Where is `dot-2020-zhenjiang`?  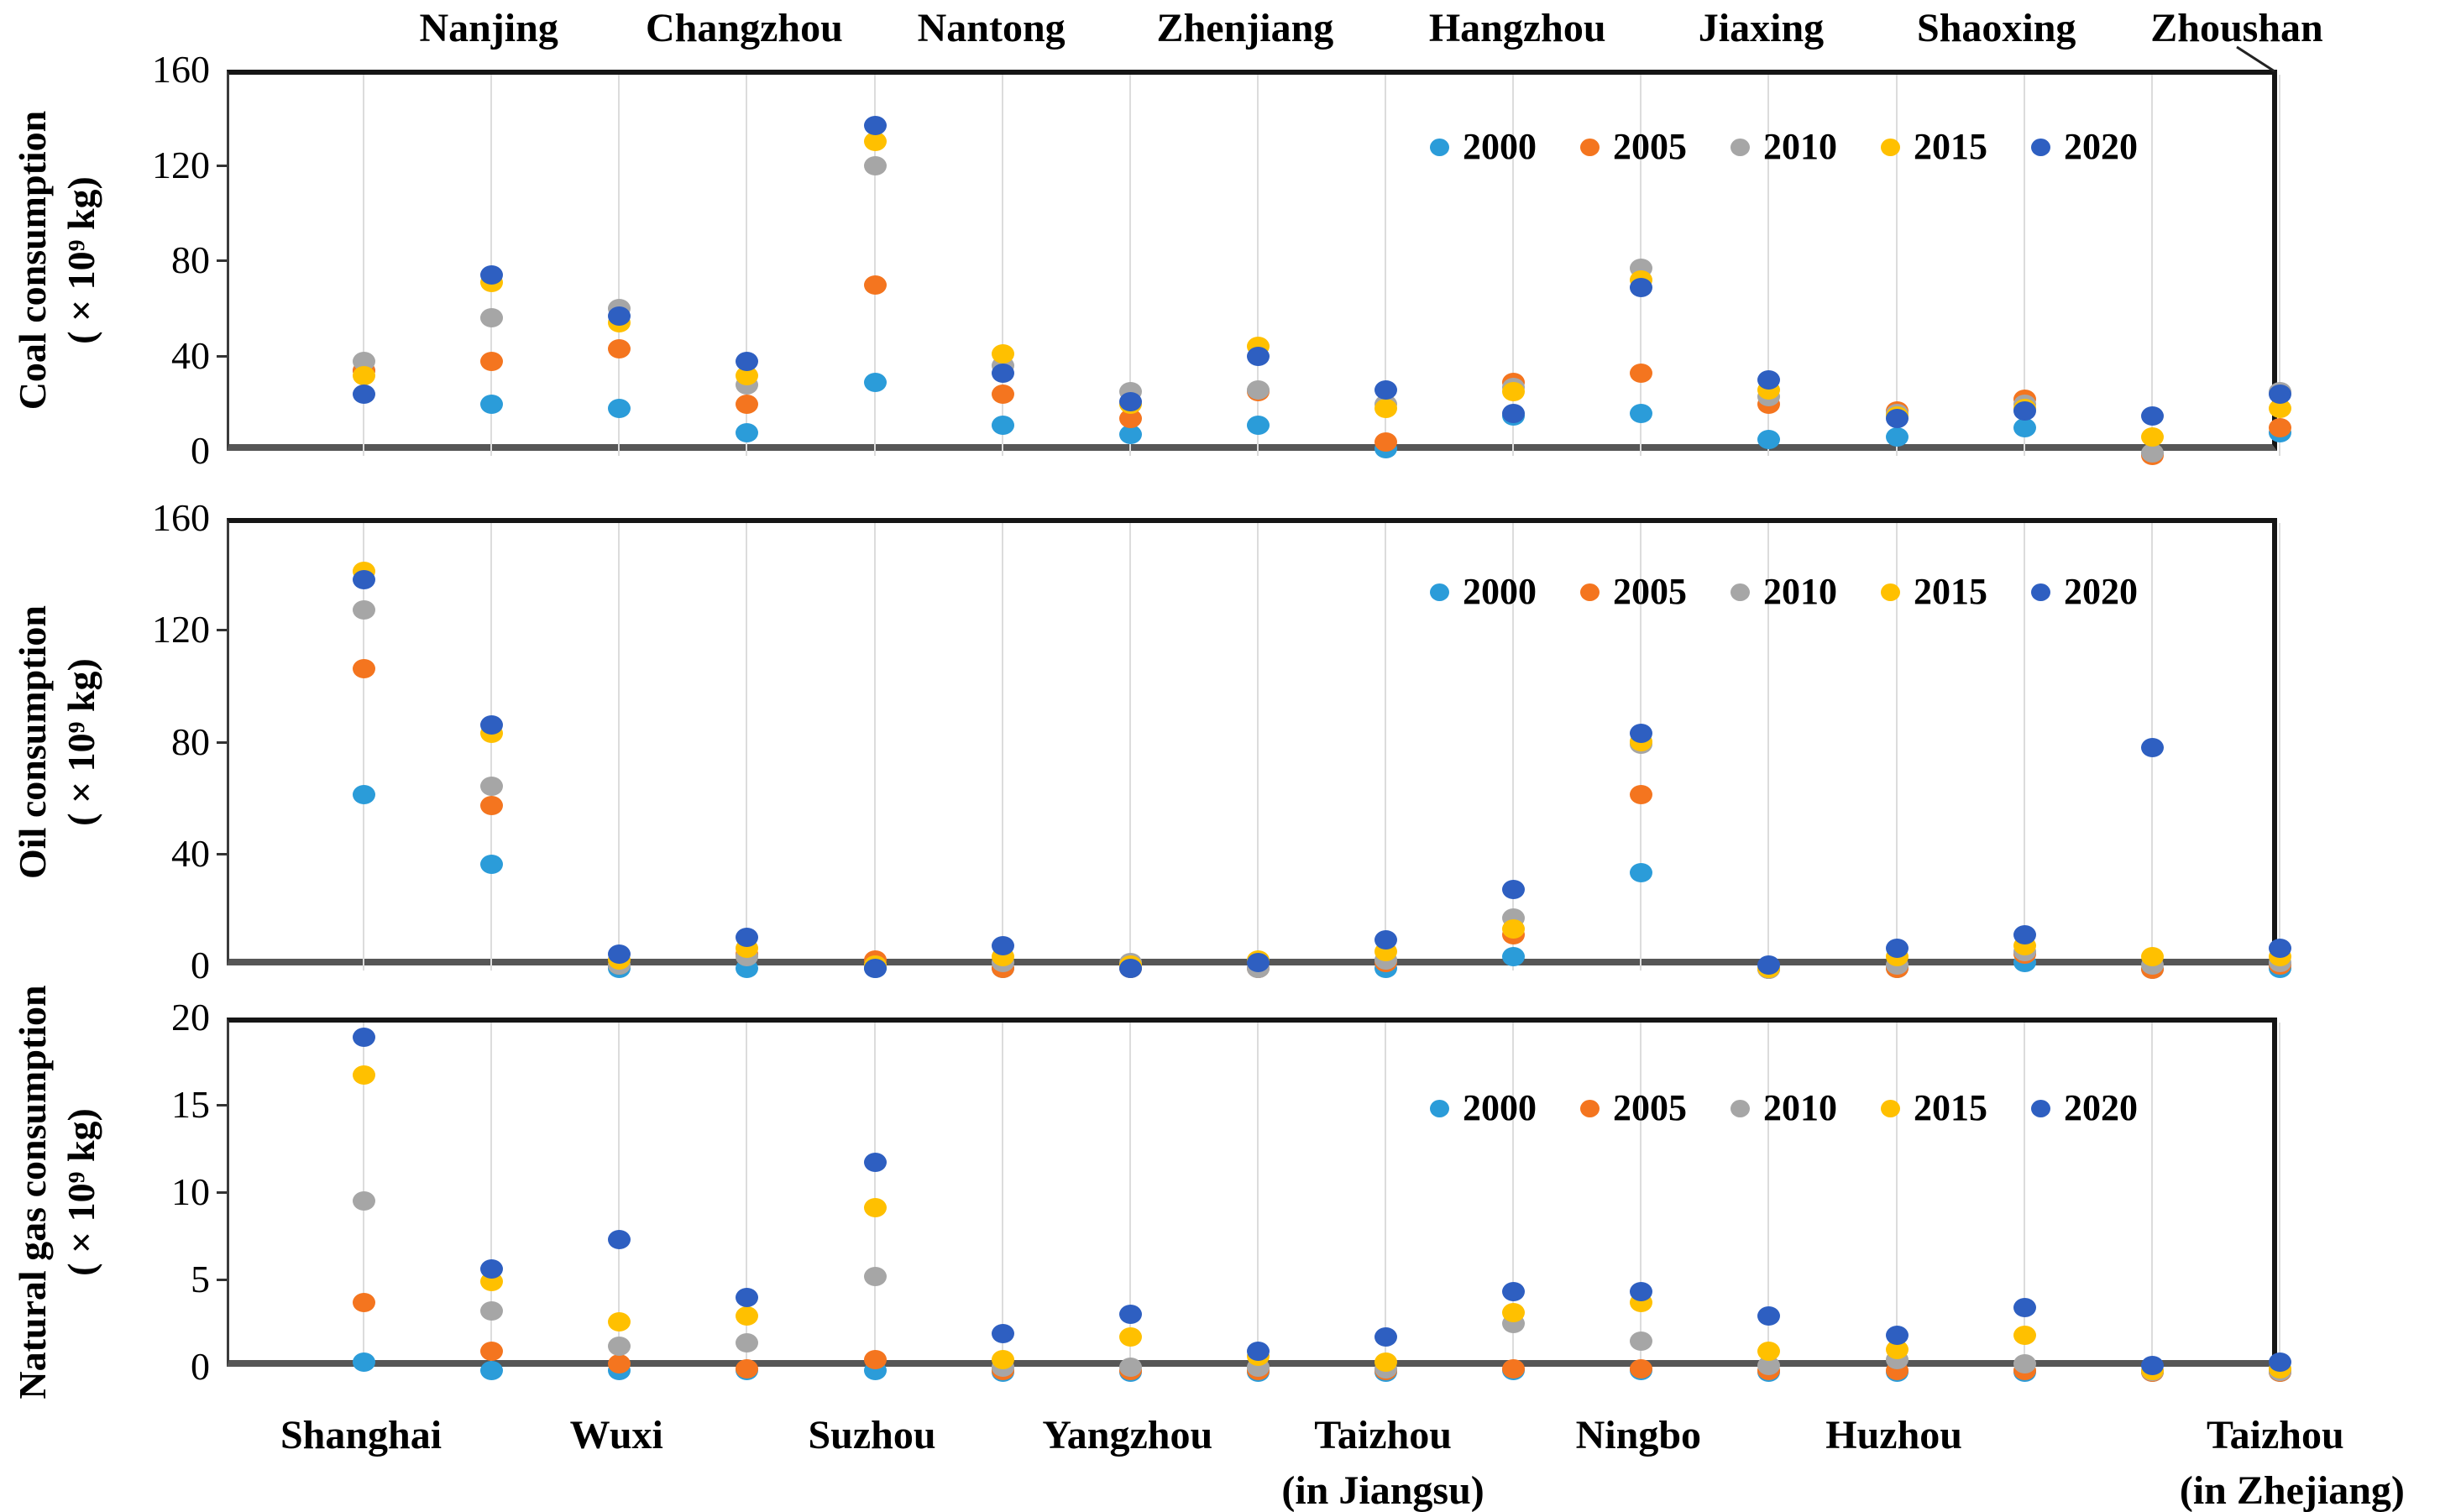
dot-2020-zhenjiang is located at coordinates (1258, 356).